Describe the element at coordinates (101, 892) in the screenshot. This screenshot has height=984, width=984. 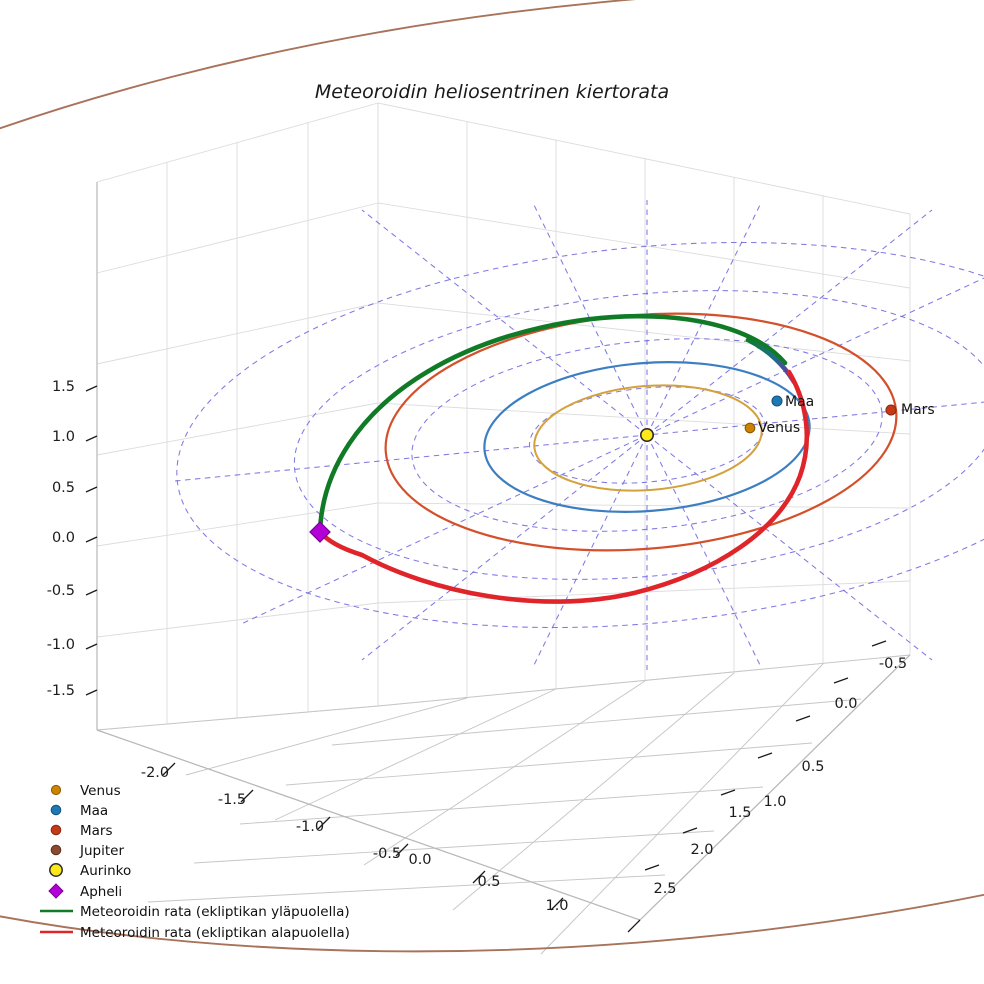
I see `legend-label-apheli: Apheli` at that location.